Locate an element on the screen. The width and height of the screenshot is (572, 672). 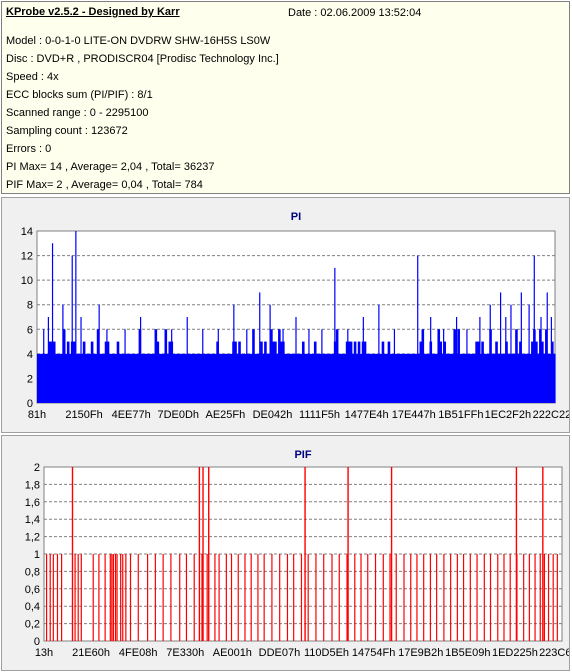
pi-y-tick: 2 is located at coordinates (30, 379).